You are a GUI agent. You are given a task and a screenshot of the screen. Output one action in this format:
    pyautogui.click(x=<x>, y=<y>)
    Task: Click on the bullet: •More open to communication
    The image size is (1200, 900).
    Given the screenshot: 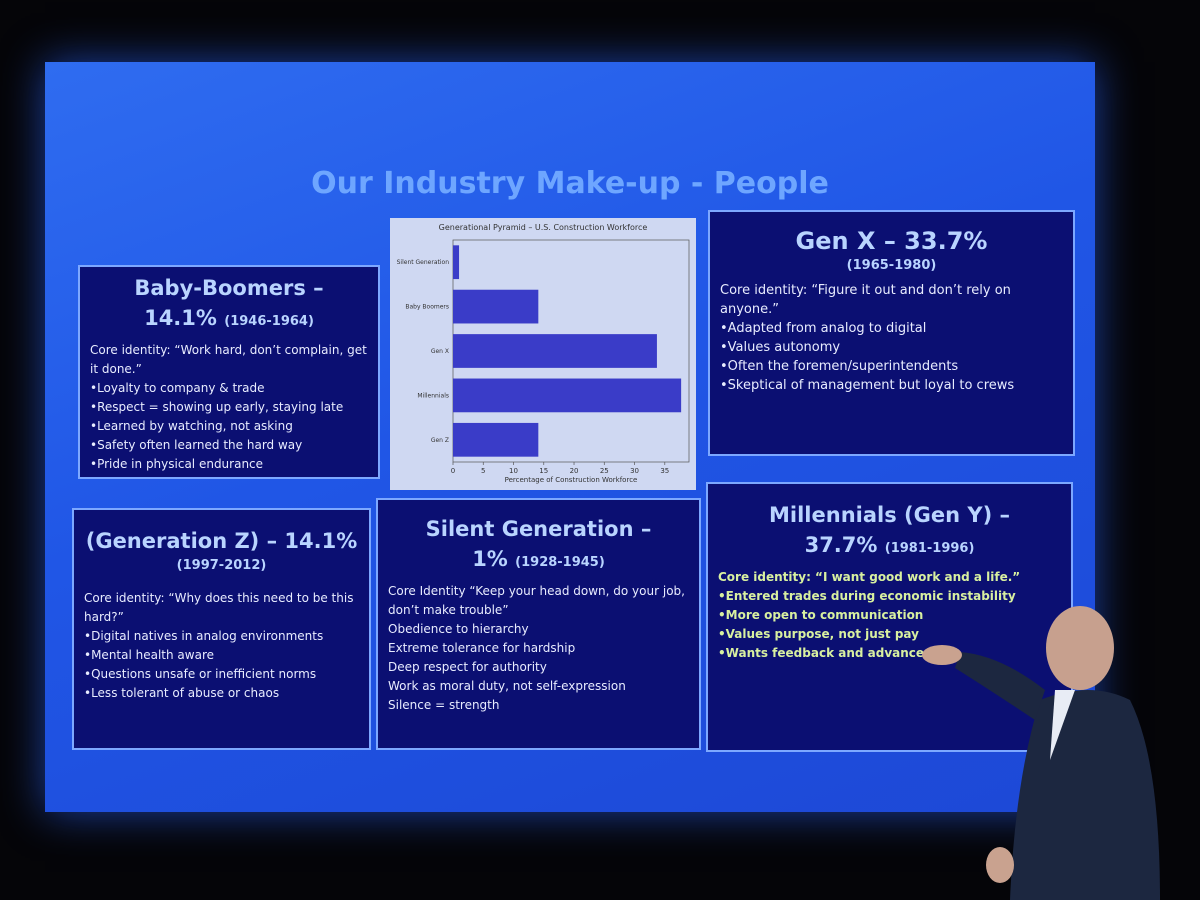 What is the action you would take?
    pyautogui.click(x=821, y=615)
    